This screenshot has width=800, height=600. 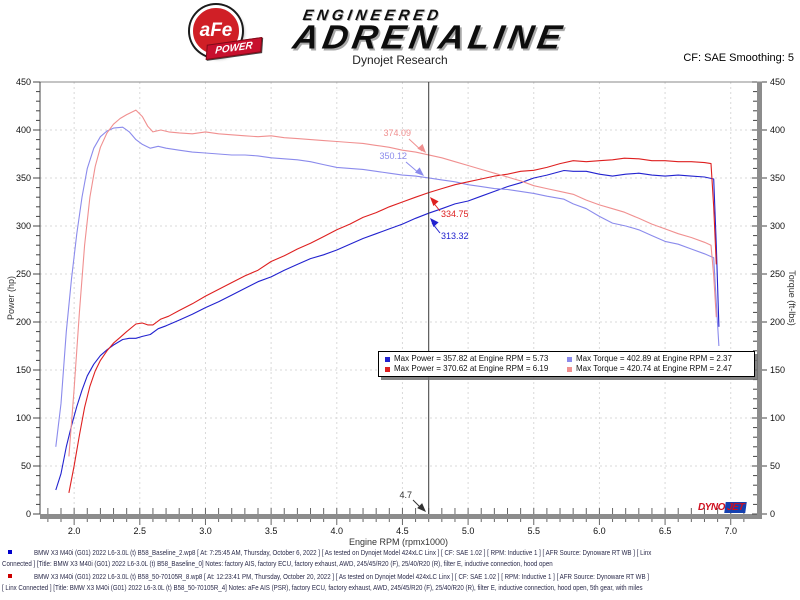 What do you see at coordinates (449, 208) in the screenshot?
I see `ann-power-afe: 334.75` at bounding box center [449, 208].